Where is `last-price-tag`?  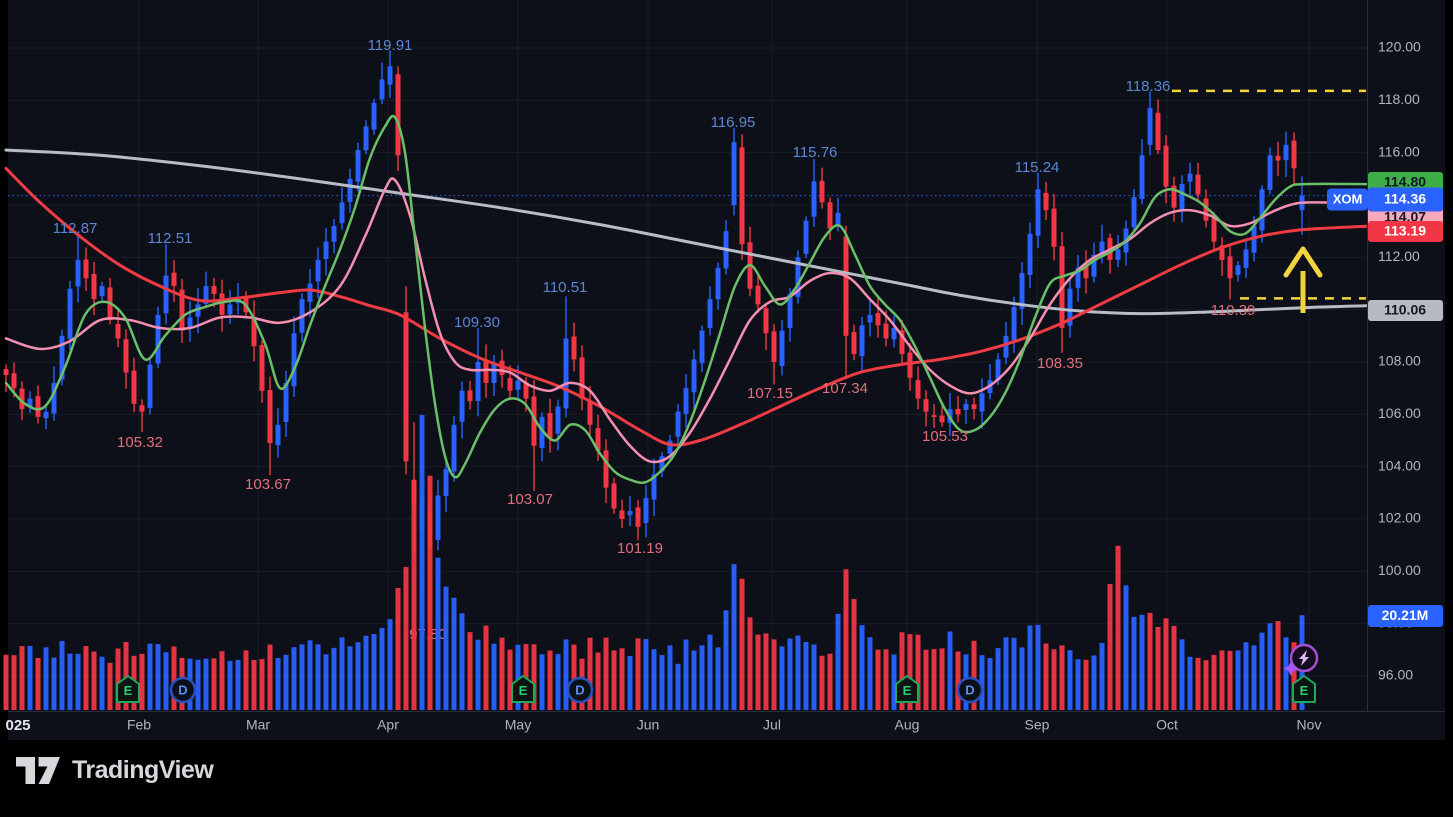 last-price-tag is located at coordinates (1405, 199).